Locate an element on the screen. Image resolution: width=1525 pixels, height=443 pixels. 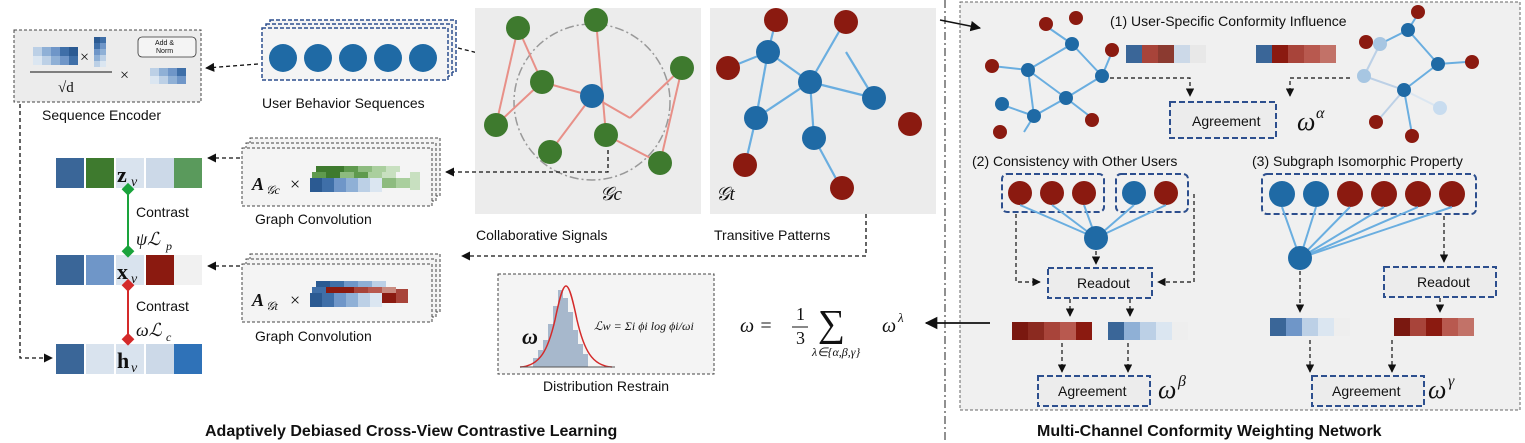
sqrt-d: √d is located at coordinates (66, 88).